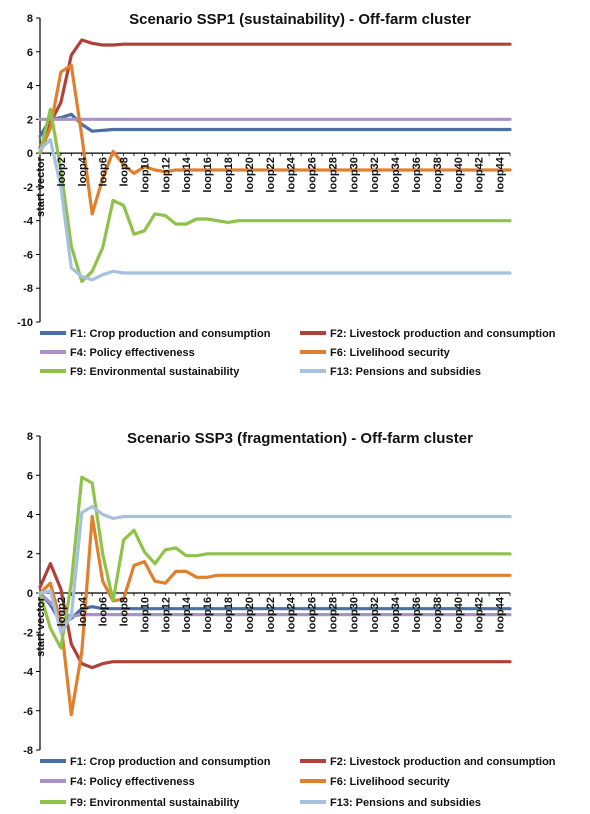 The width and height of the screenshot is (590, 814). What do you see at coordinates (443, 762) in the screenshot?
I see `legend-label: F2: Livestock production and consumption` at bounding box center [443, 762].